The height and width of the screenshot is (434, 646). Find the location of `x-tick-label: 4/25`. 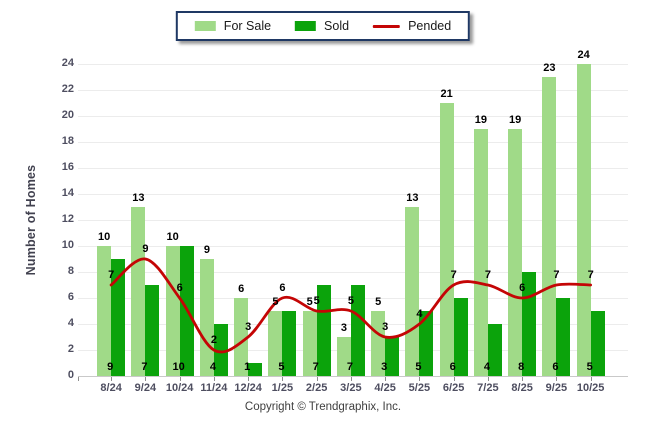

x-tick-label: 4/25 is located at coordinates (385, 388).